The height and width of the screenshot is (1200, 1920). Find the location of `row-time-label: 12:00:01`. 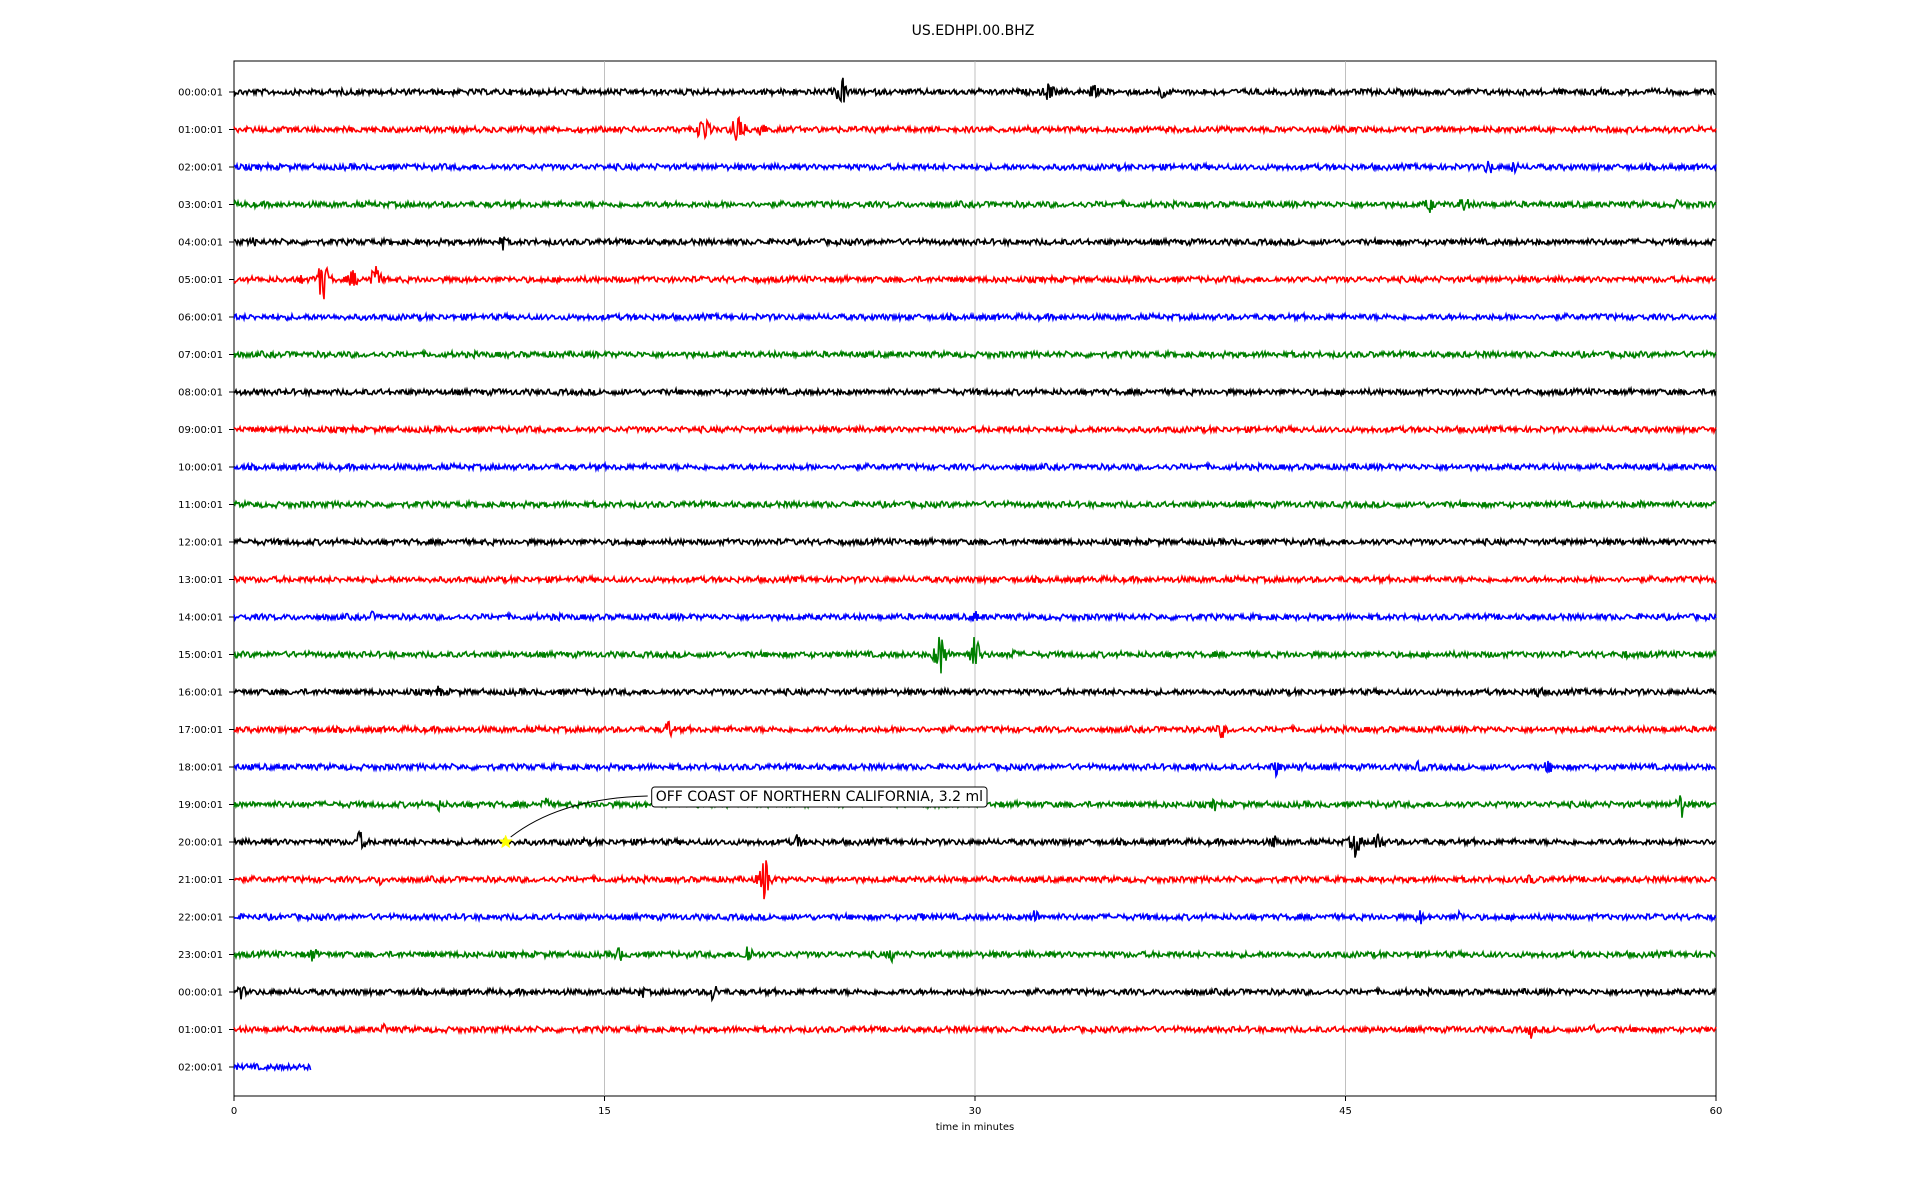

row-time-label: 12:00:01 is located at coordinates (200, 543).